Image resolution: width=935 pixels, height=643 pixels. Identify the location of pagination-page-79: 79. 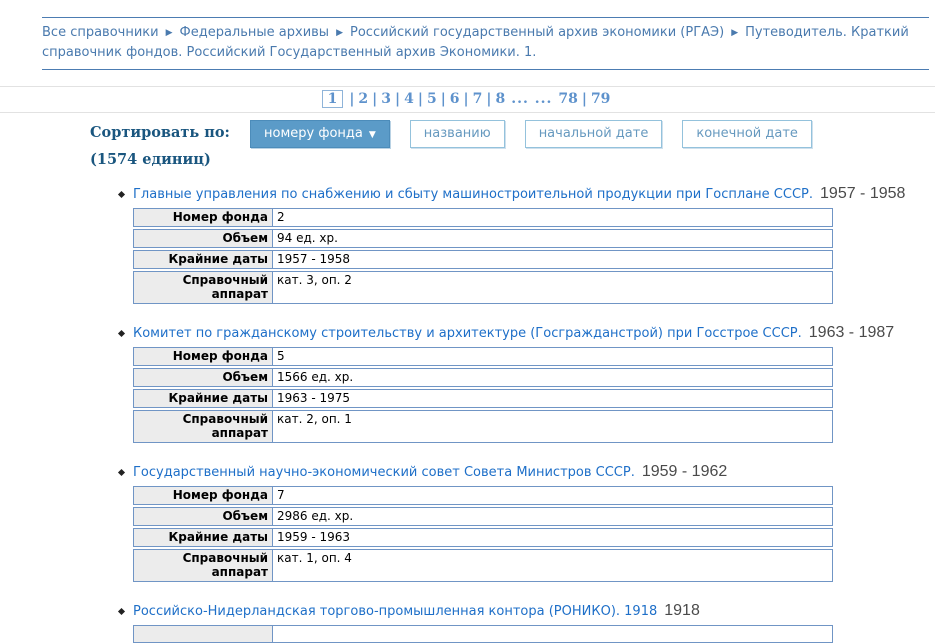
(600, 99).